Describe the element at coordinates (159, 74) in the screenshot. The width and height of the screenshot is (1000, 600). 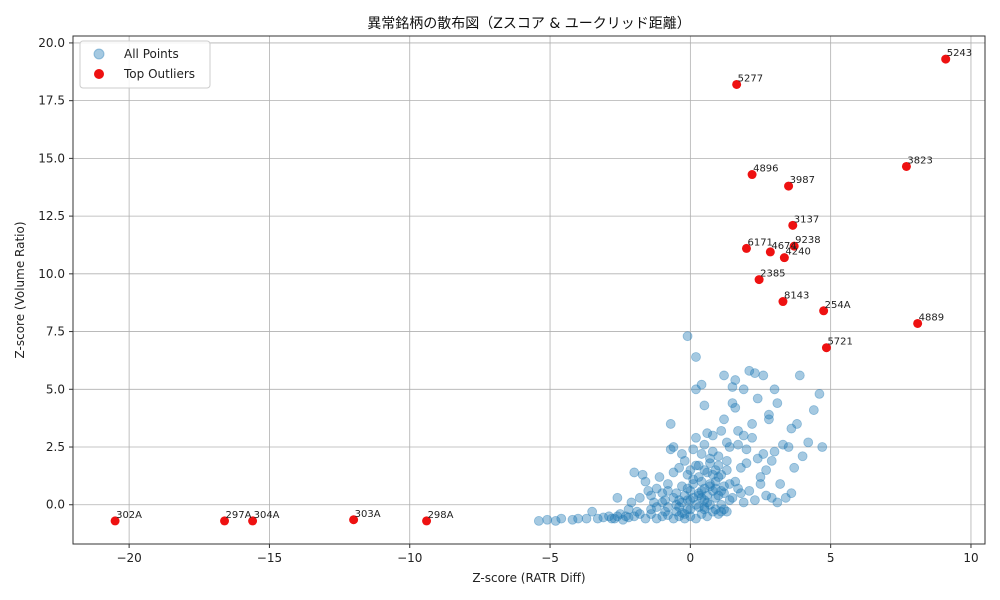
I see `legend-label-top-outliers: Top Outliers` at that location.